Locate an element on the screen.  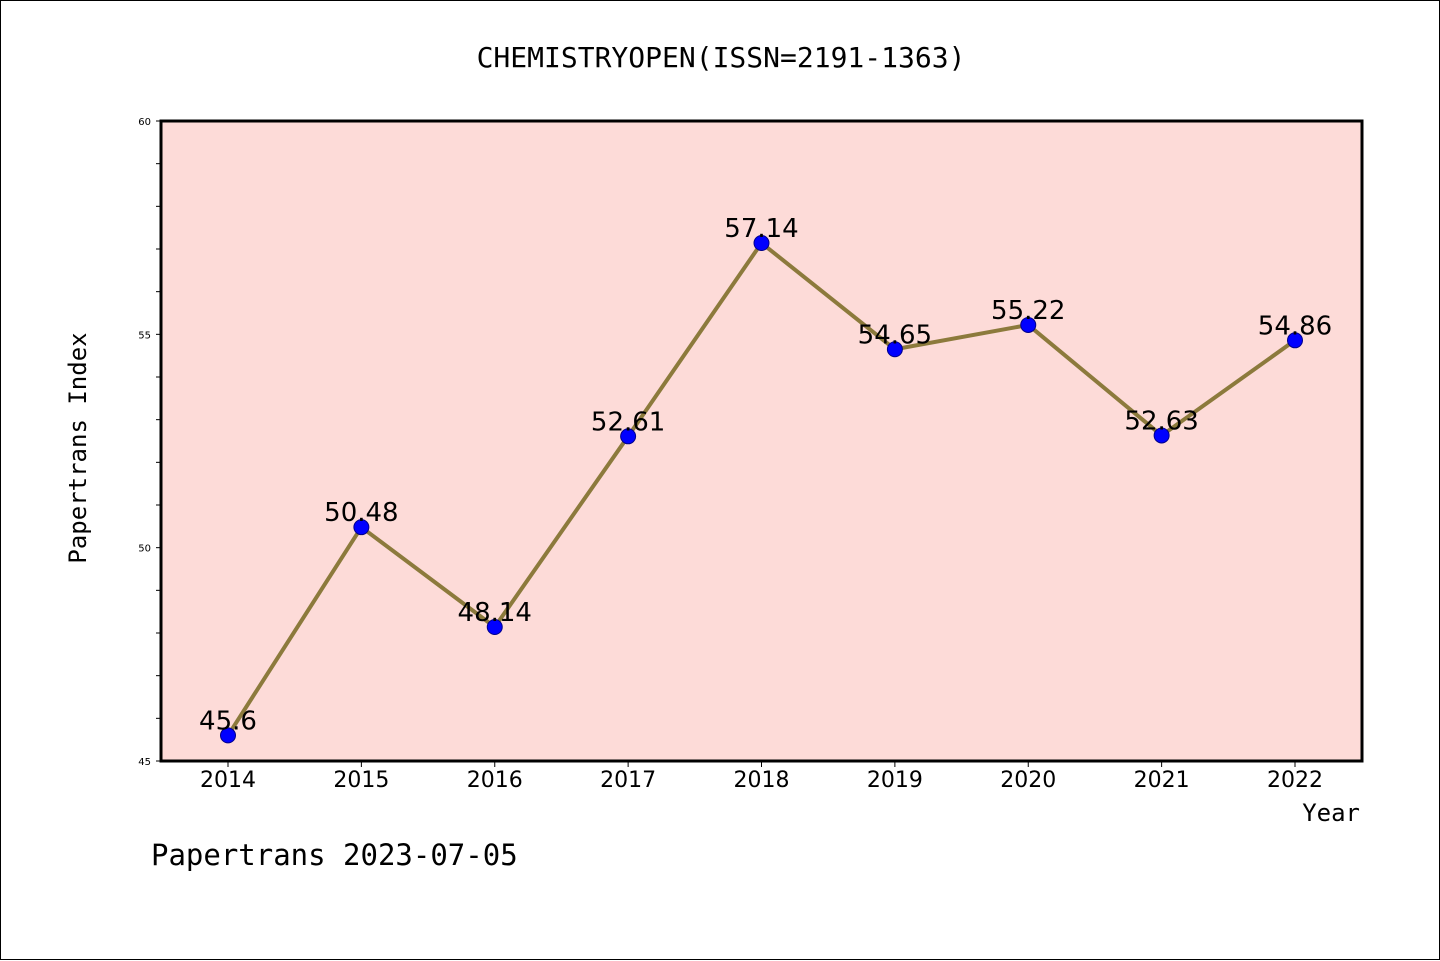
x-tick-label: 2019 is located at coordinates (895, 780).